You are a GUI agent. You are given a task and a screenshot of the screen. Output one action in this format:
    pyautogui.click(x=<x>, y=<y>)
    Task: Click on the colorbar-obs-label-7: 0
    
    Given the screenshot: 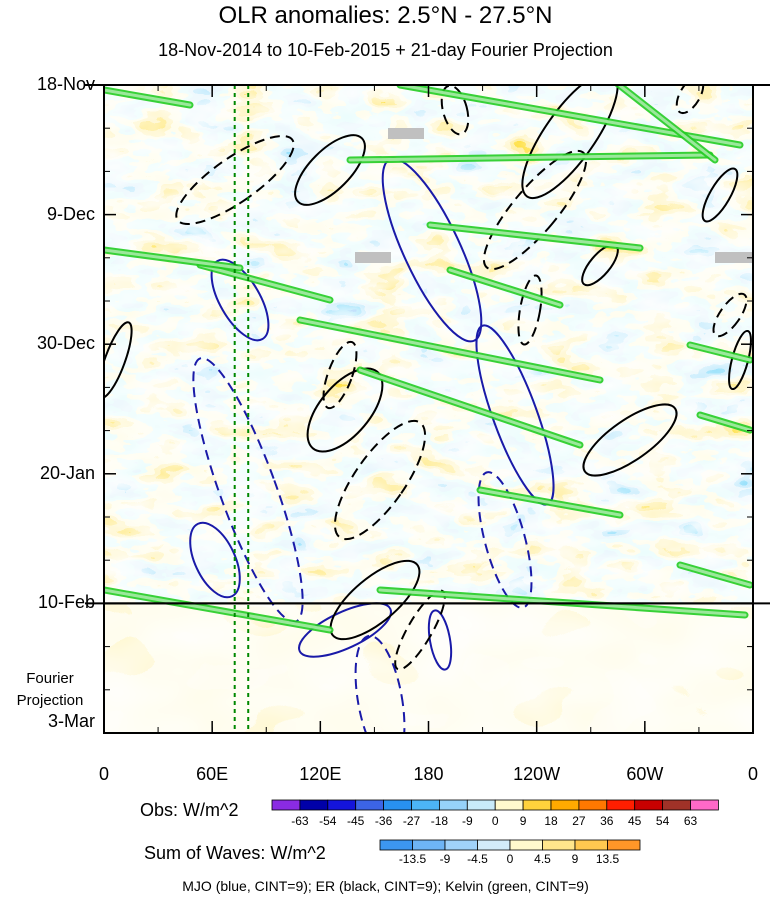 What is the action you would take?
    pyautogui.click(x=495, y=821)
    